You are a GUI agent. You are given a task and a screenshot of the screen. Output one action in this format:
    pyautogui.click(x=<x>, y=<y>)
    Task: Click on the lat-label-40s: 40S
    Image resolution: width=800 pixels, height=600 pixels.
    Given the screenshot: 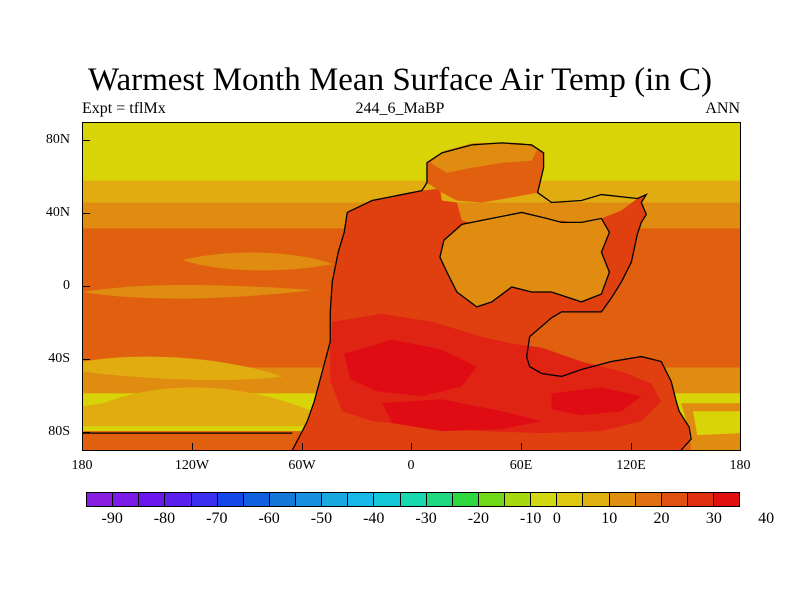 What is the action you would take?
    pyautogui.click(x=59, y=358)
    